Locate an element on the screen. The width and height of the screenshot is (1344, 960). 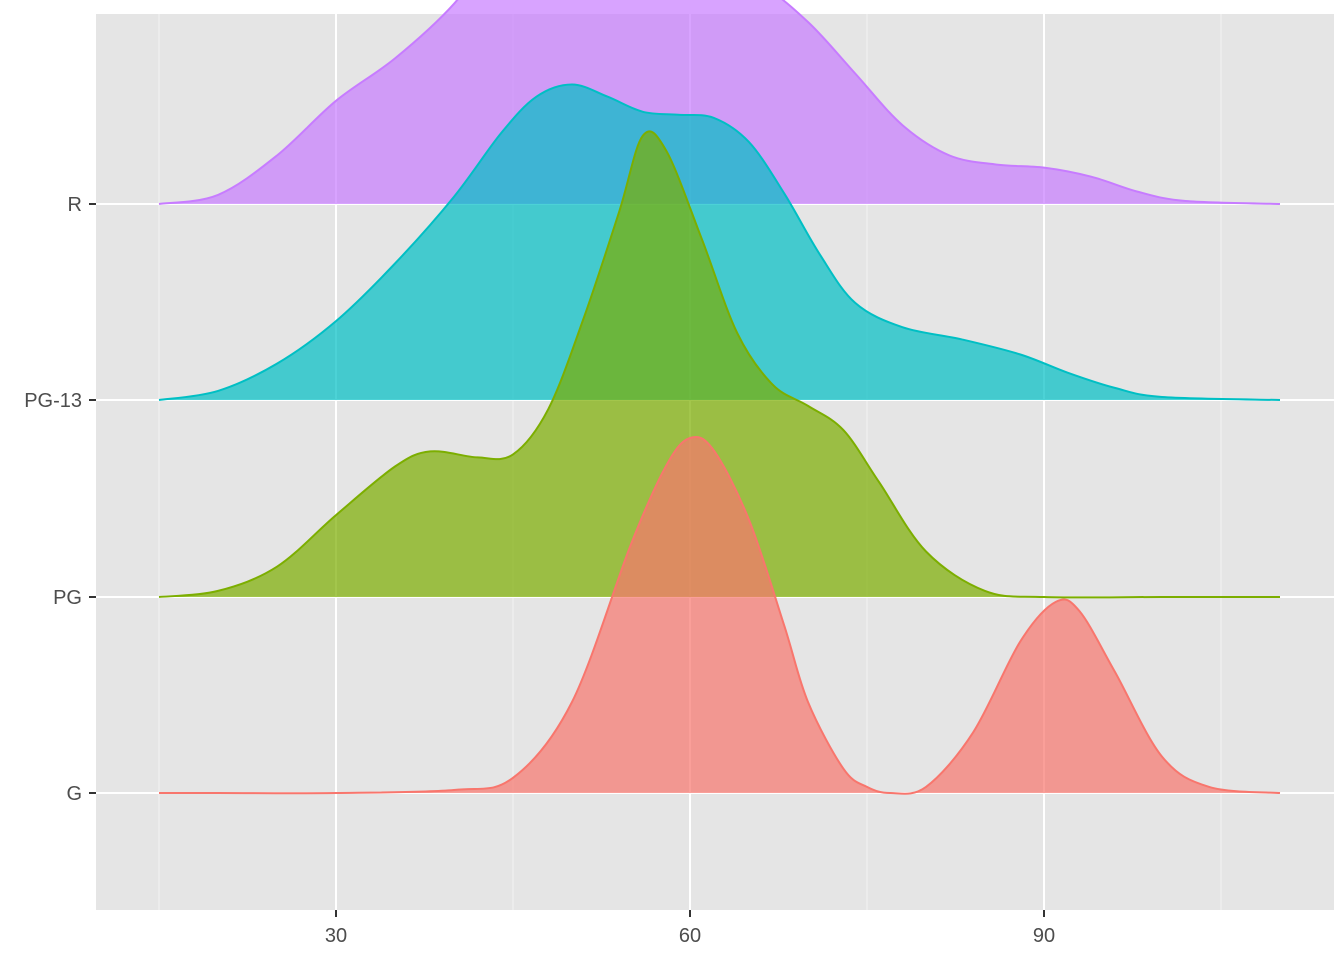
y-axis: G PG PG-13 R is located at coordinates (60, 499).